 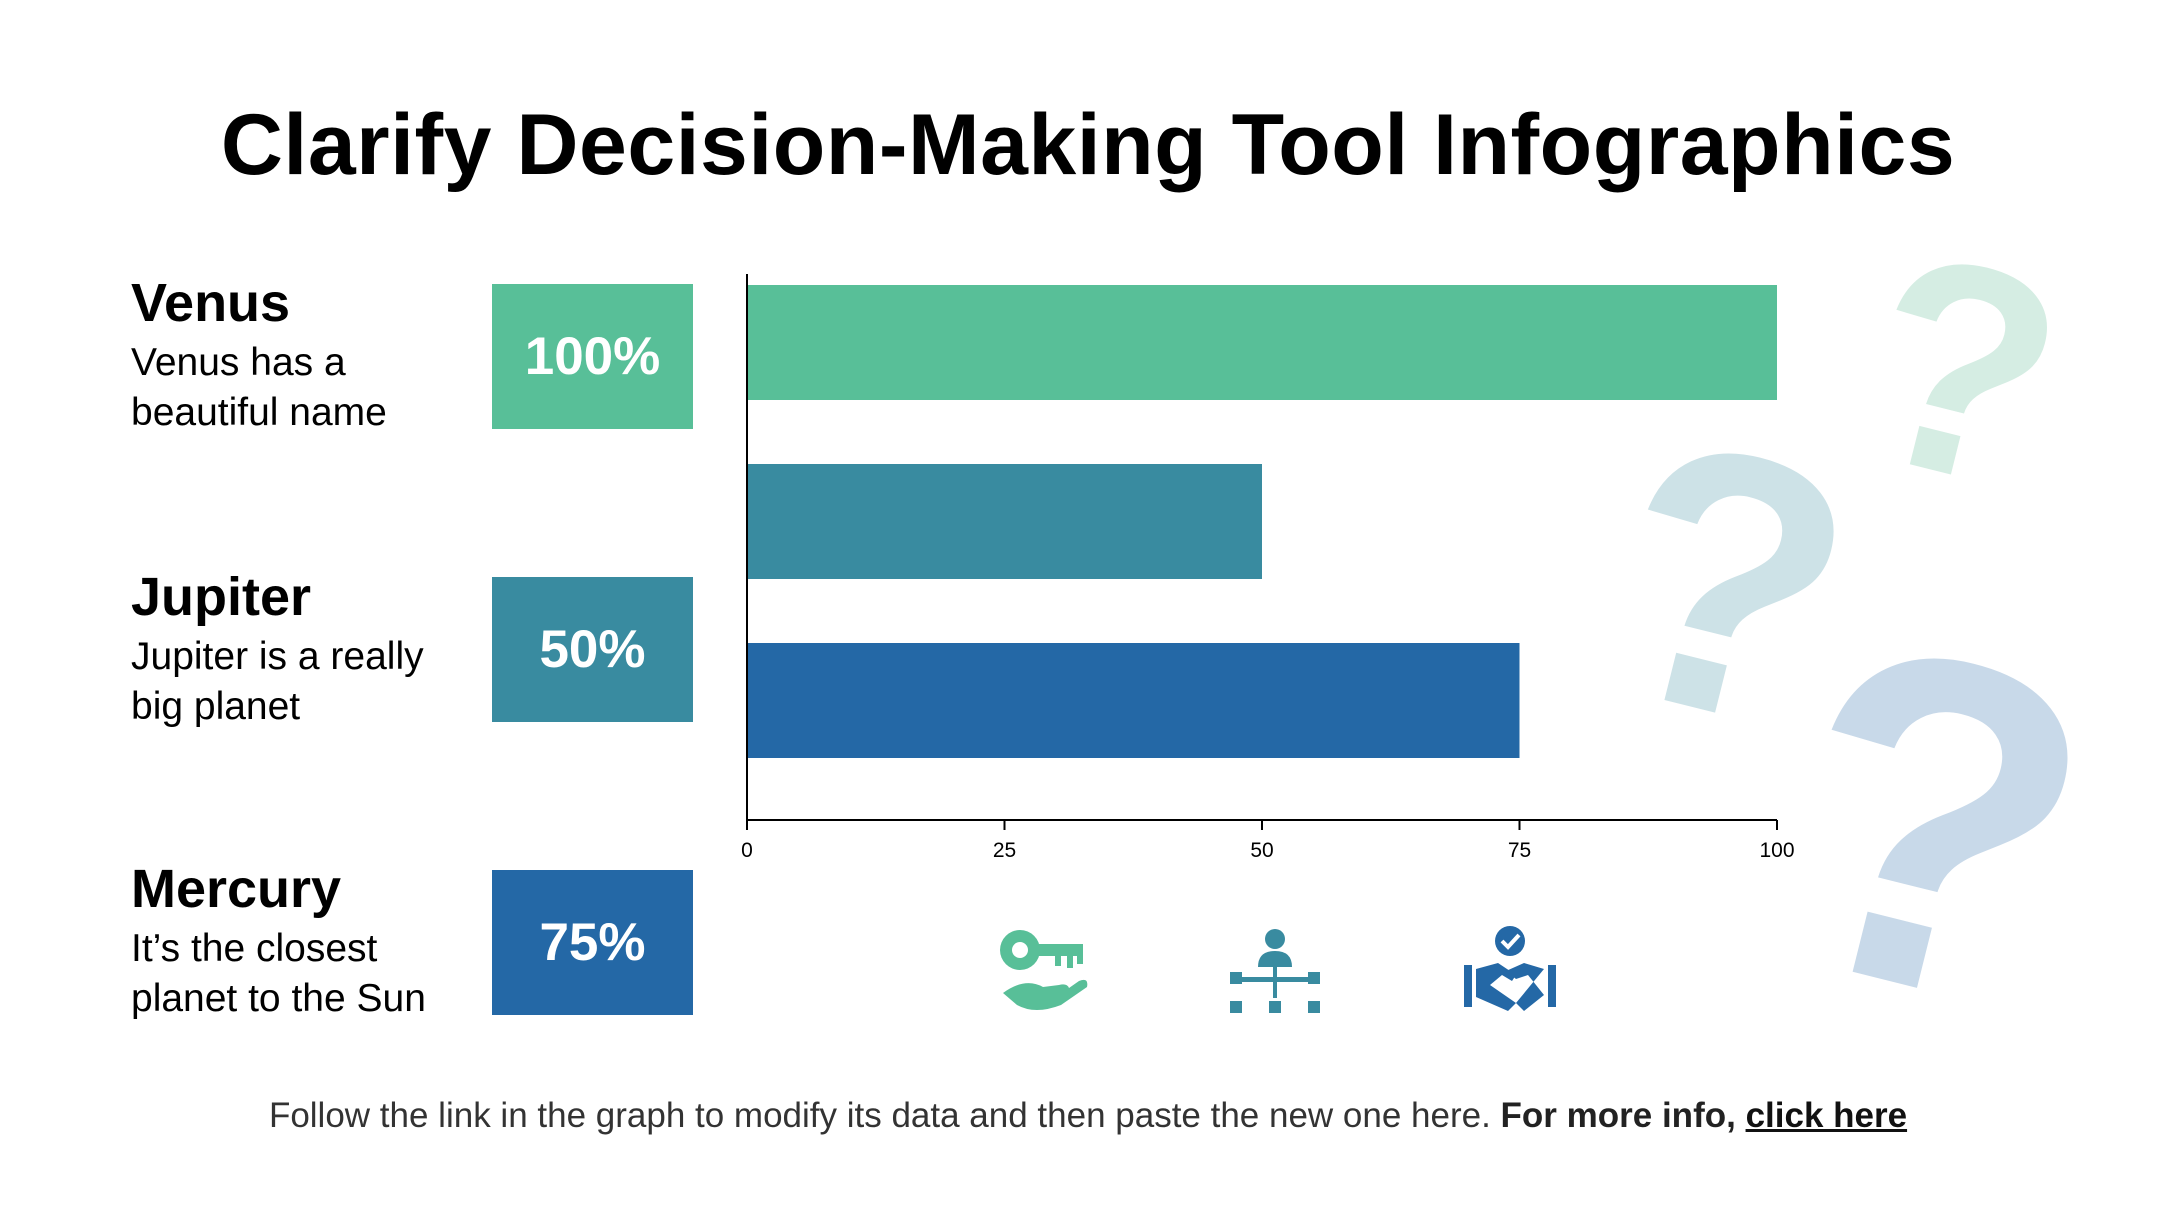 What do you see at coordinates (592, 649) in the screenshot?
I see `badge-jupiter: 50%` at bounding box center [592, 649].